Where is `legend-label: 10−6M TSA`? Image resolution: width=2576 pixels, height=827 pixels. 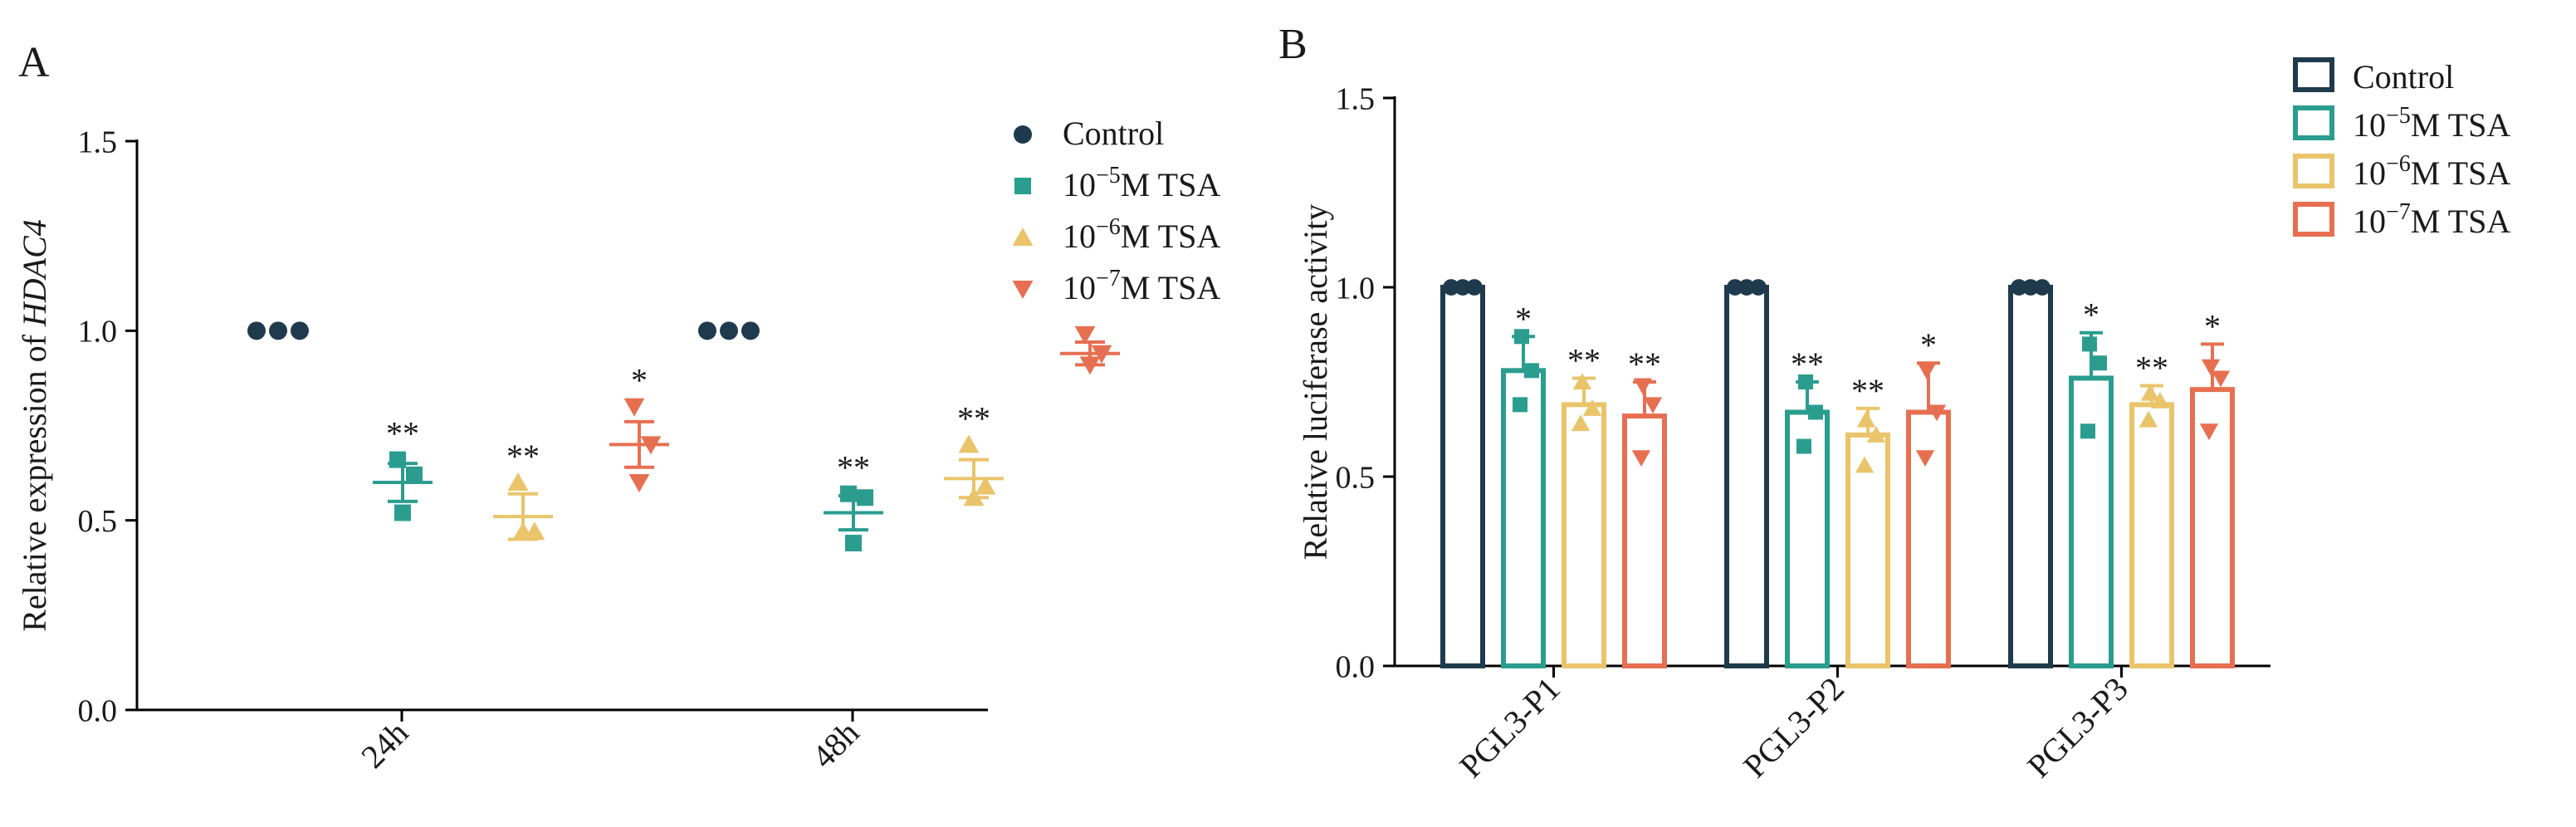 legend-label: 10−6M TSA is located at coordinates (2431, 171).